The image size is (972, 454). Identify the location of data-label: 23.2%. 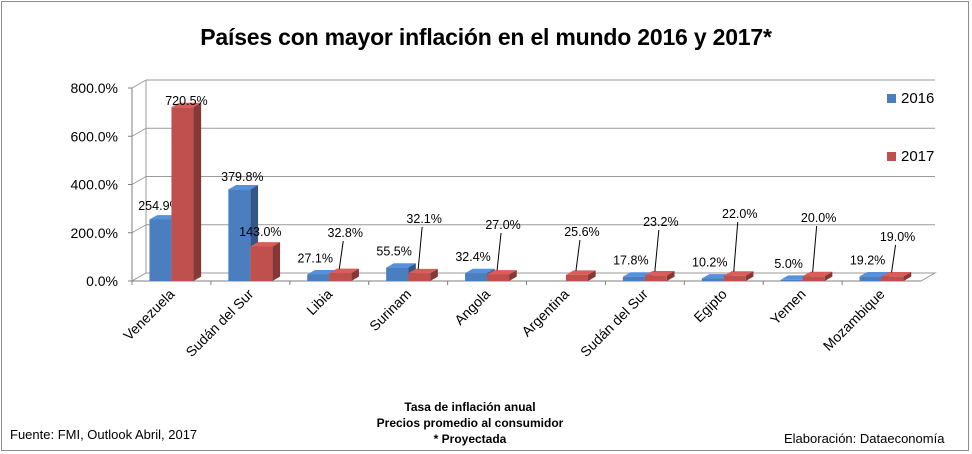
(660, 222).